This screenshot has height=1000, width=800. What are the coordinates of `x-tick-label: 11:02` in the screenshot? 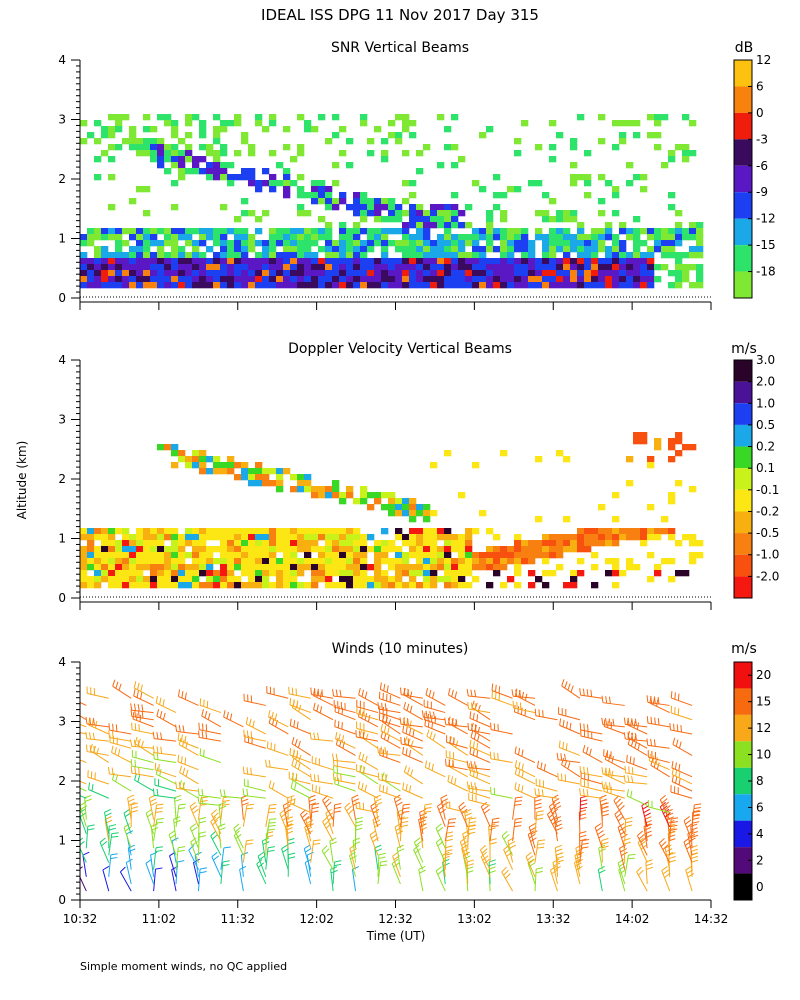 It's located at (159, 919).